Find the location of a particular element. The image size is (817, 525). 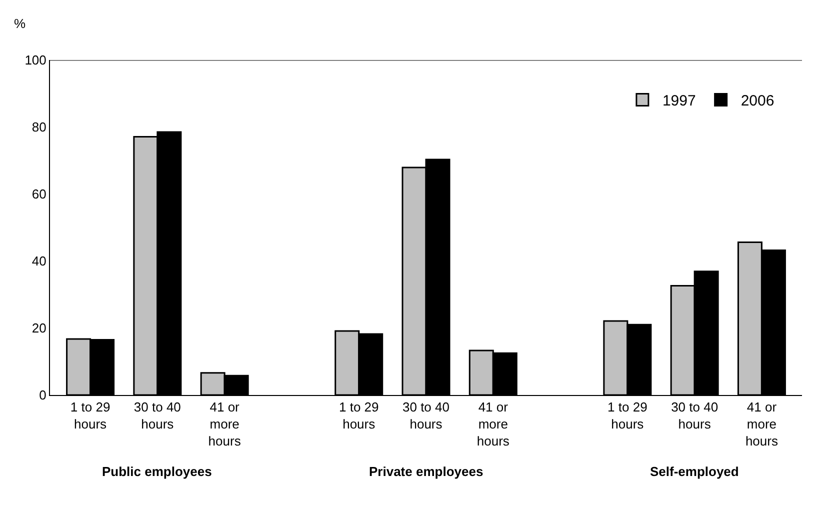

y-tick-label: 60 is located at coordinates (39, 194).